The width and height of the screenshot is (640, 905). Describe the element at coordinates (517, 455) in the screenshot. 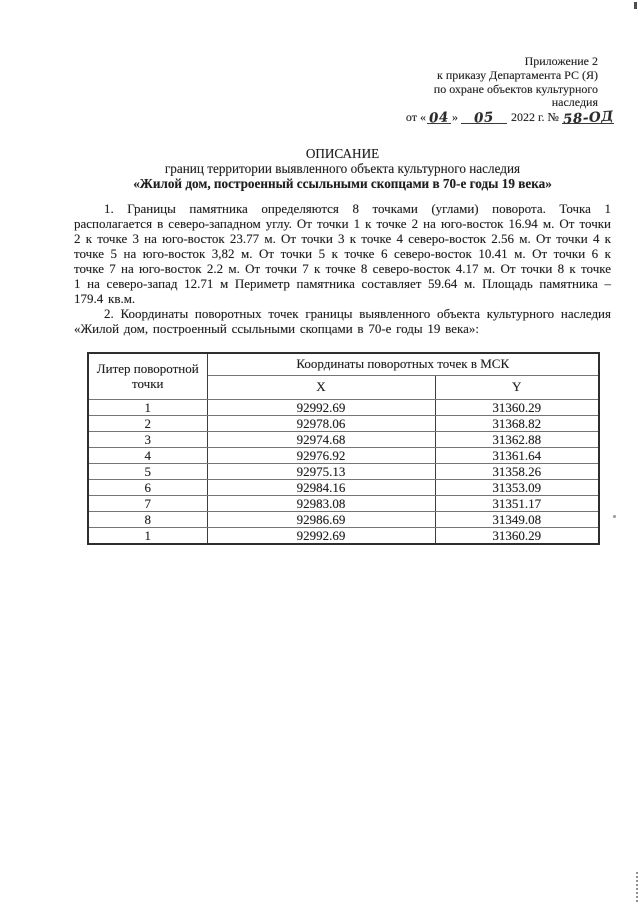

I see `cell-y: 31361.64` at that location.